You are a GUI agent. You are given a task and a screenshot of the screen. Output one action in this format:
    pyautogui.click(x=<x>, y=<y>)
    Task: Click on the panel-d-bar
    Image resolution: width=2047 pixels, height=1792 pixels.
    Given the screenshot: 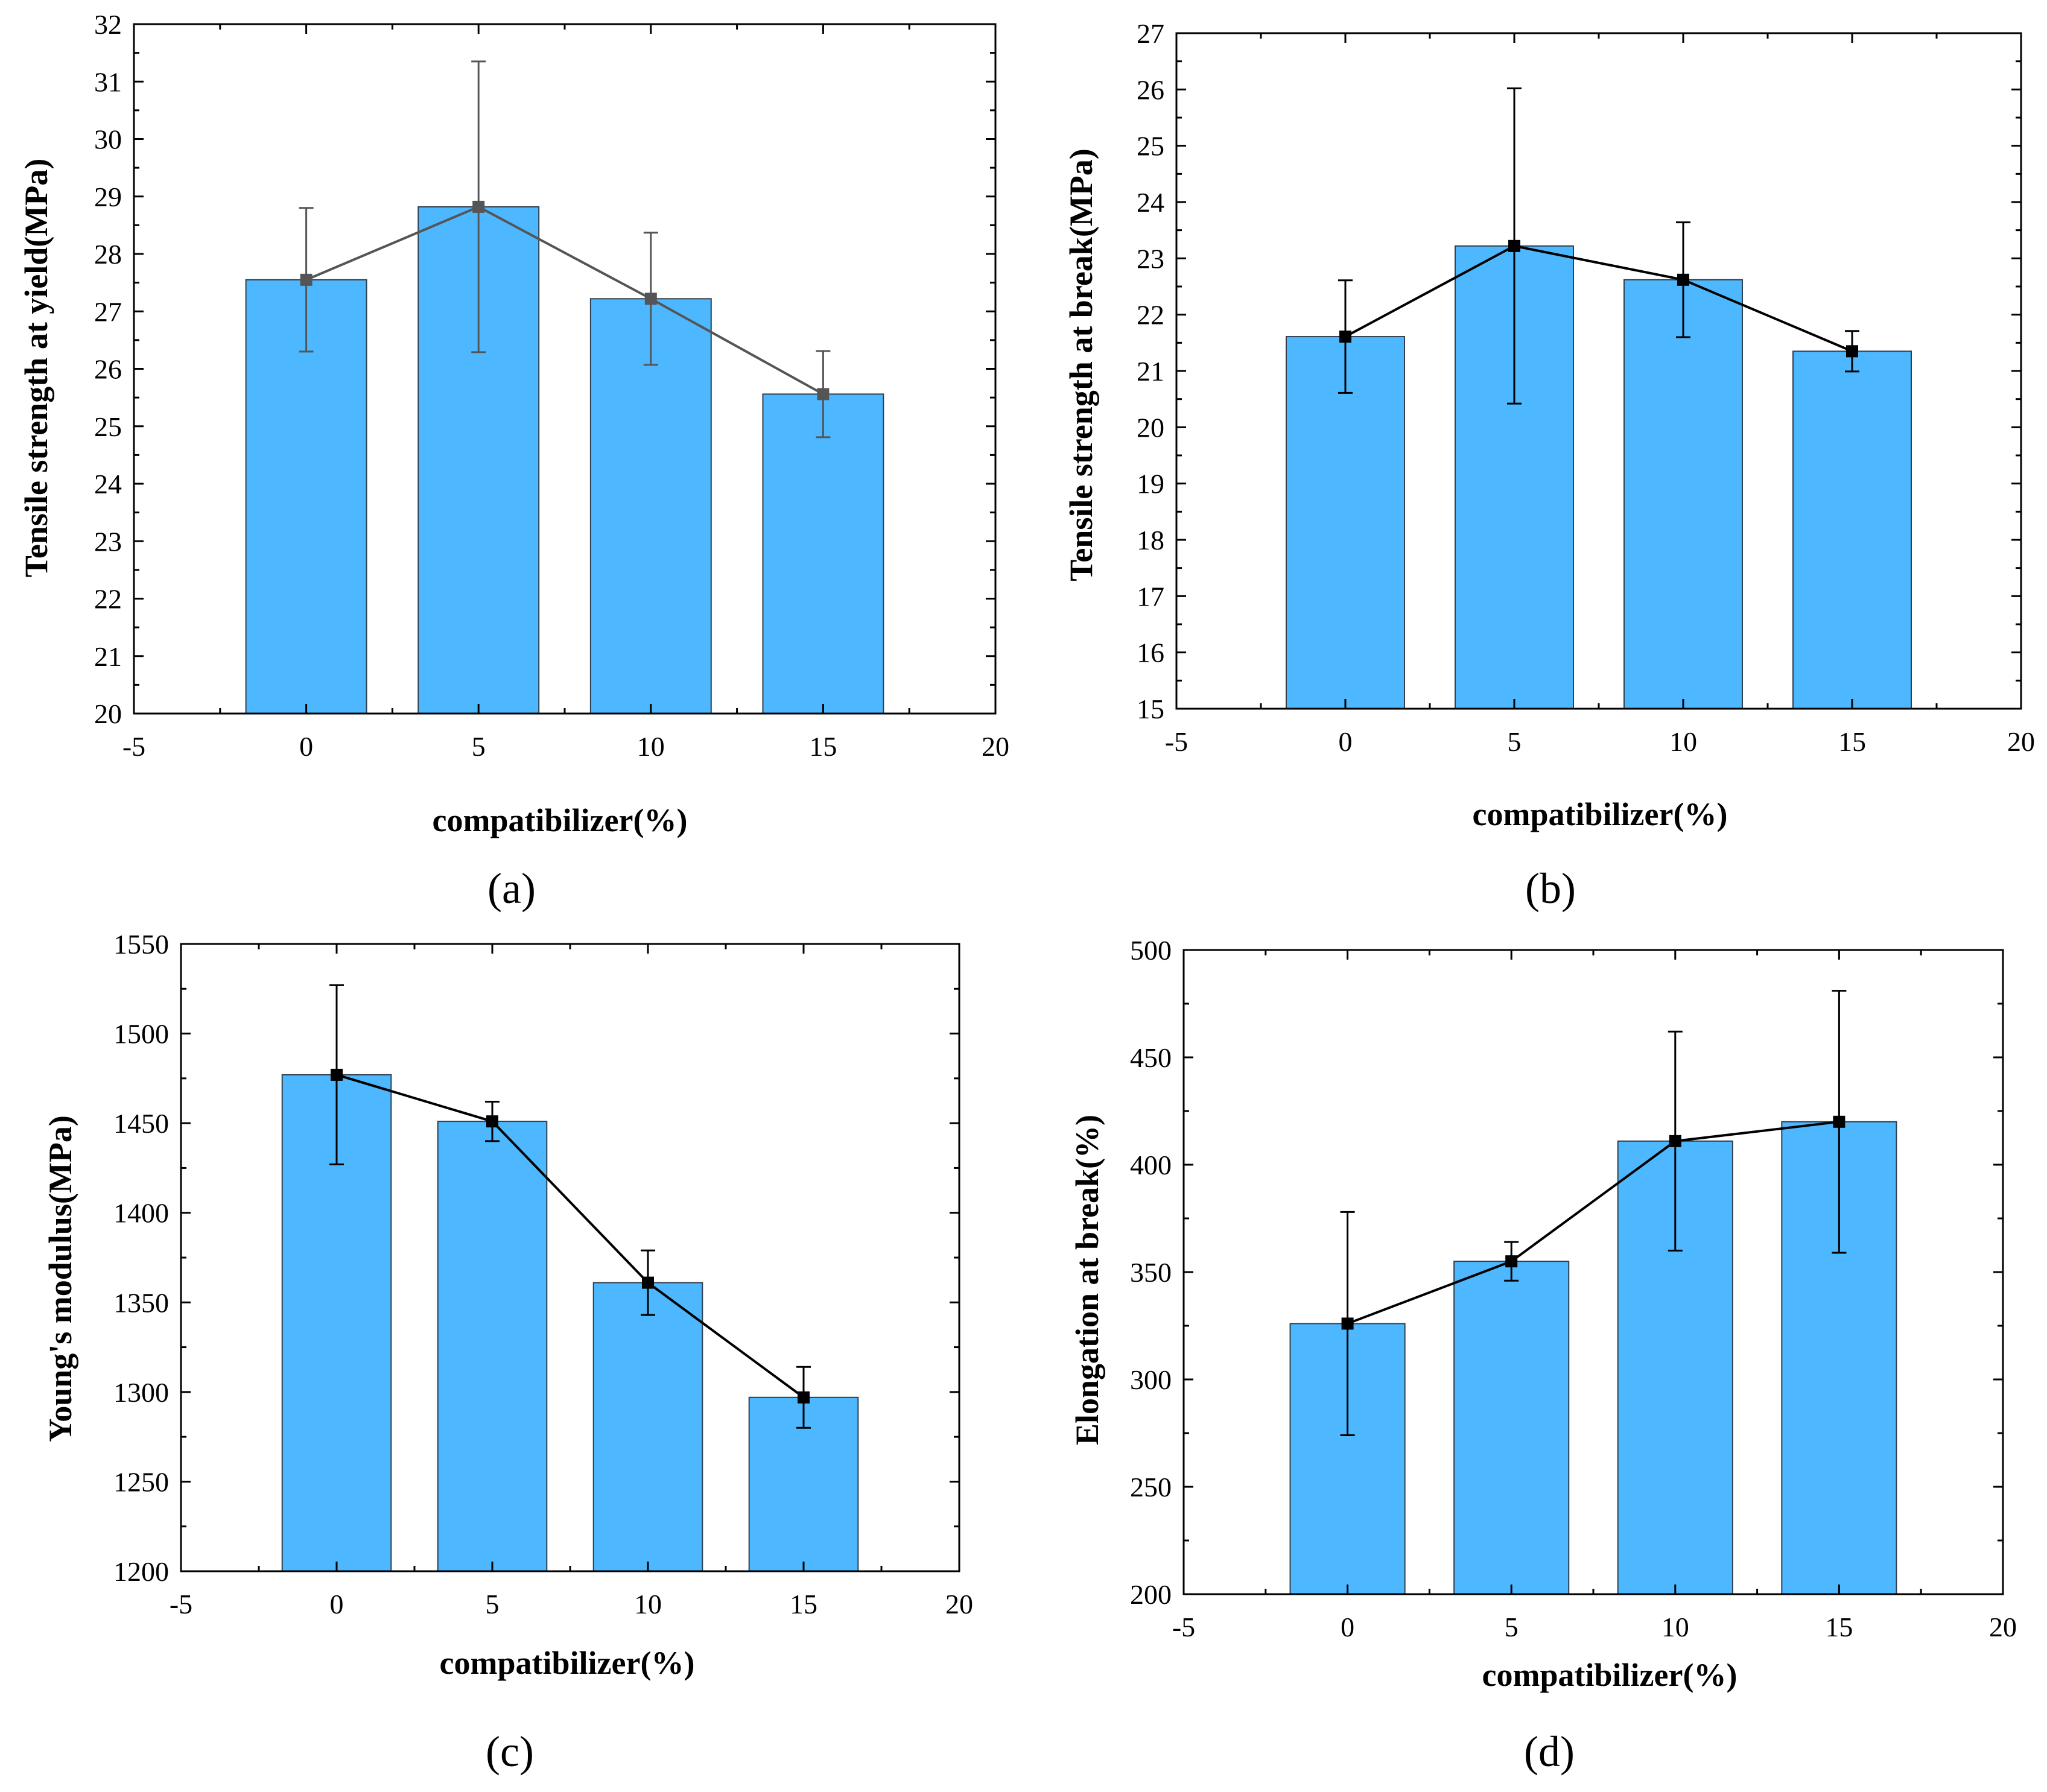 What is the action you would take?
    pyautogui.click(x=1511, y=1428)
    